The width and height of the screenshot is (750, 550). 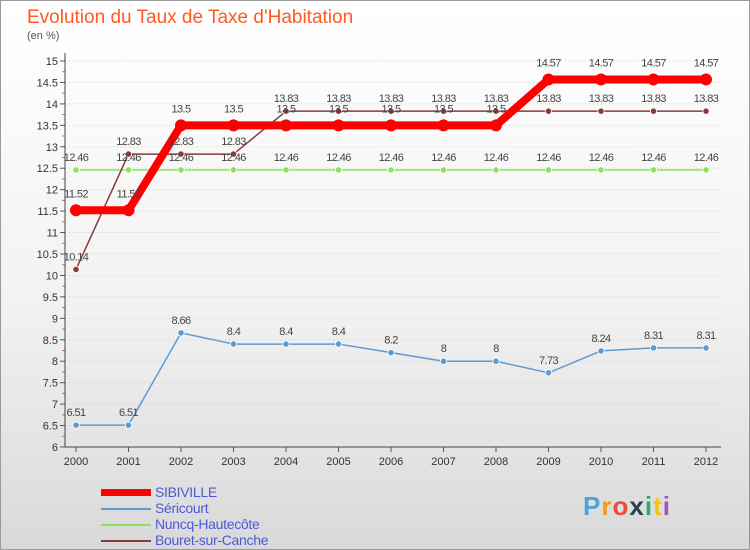 What do you see at coordinates (76, 462) in the screenshot?
I see `x-tick-label: 2000` at bounding box center [76, 462].